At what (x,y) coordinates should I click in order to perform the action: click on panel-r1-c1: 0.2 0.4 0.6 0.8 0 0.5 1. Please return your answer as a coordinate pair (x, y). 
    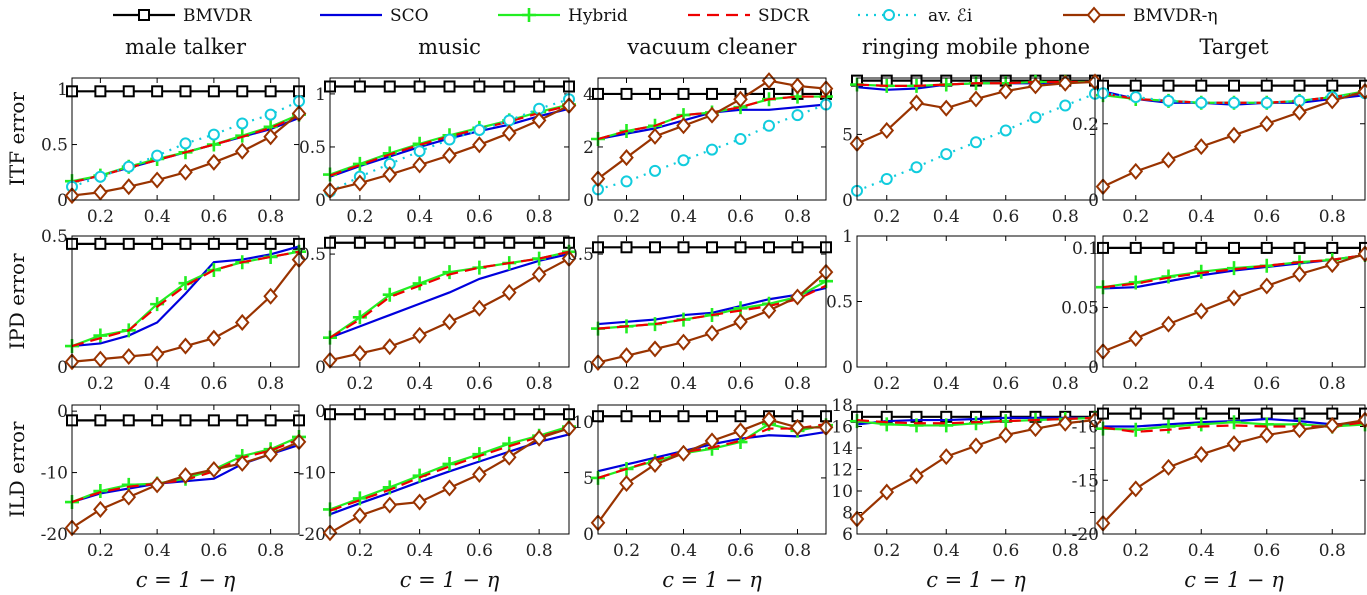
    Looking at the image, I should click on (174, 152).